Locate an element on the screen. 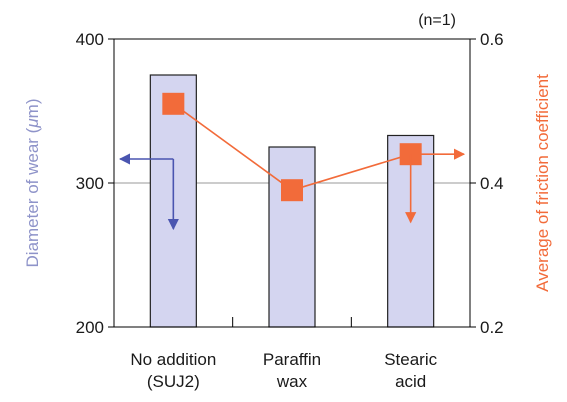 This screenshot has width=567, height=402. x-axis-separators is located at coordinates (292, 322).